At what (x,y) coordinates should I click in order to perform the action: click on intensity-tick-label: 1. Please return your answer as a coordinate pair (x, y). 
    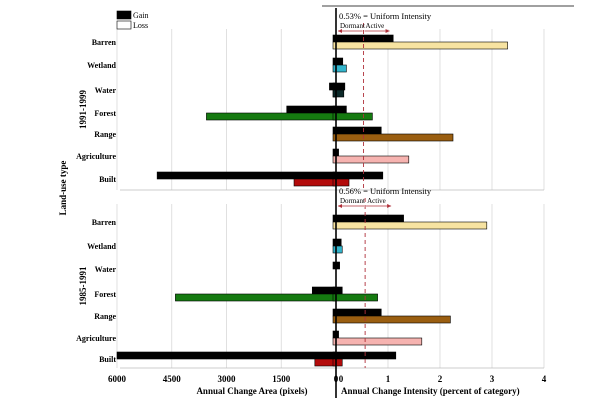
    Looking at the image, I should click on (388, 379).